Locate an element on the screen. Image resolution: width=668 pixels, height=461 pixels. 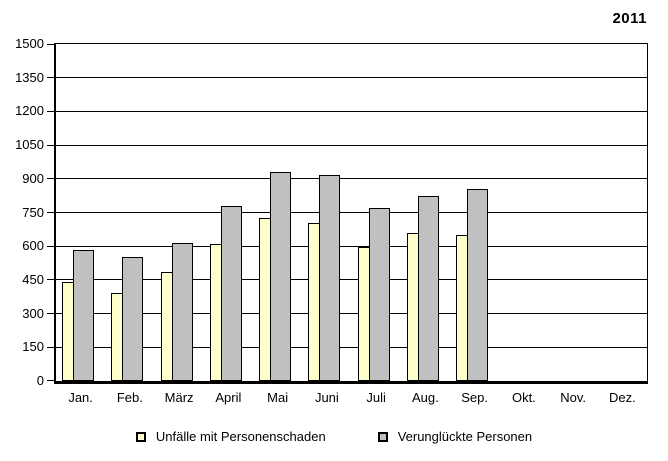
series2-marker-icon is located at coordinates (382, 436).